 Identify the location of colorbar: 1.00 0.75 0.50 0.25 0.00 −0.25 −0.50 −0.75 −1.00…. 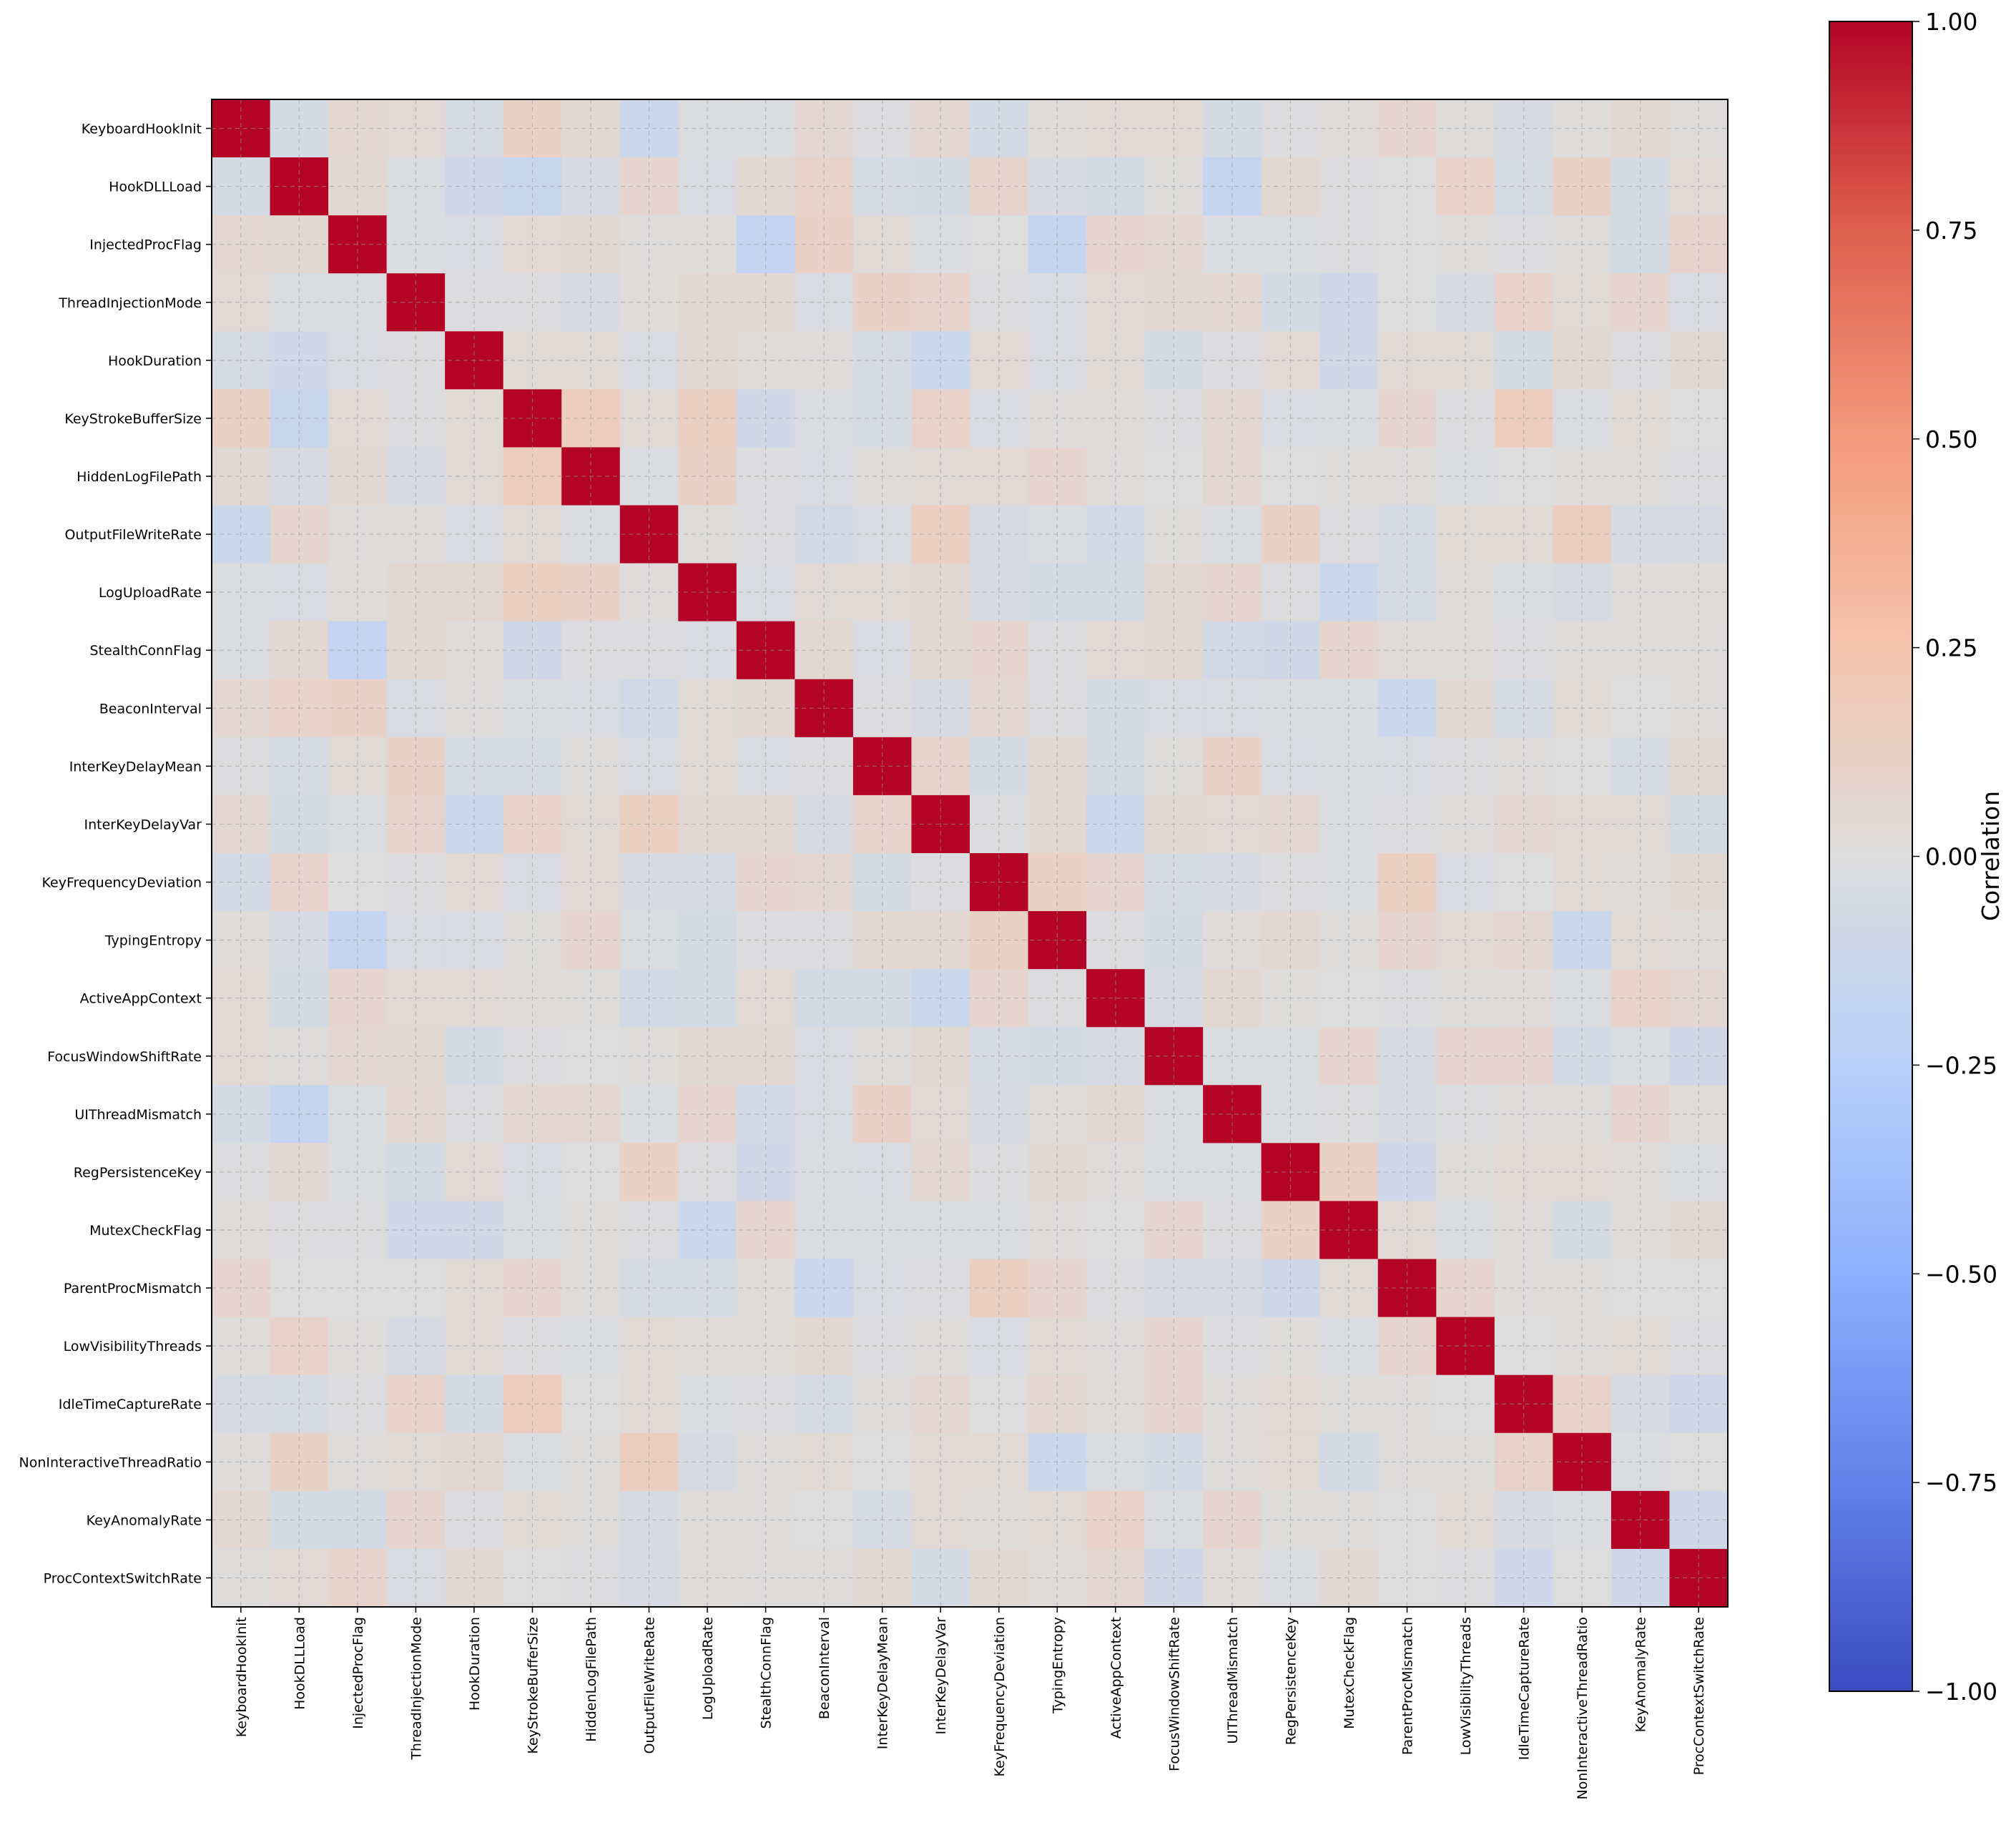
(1917, 857).